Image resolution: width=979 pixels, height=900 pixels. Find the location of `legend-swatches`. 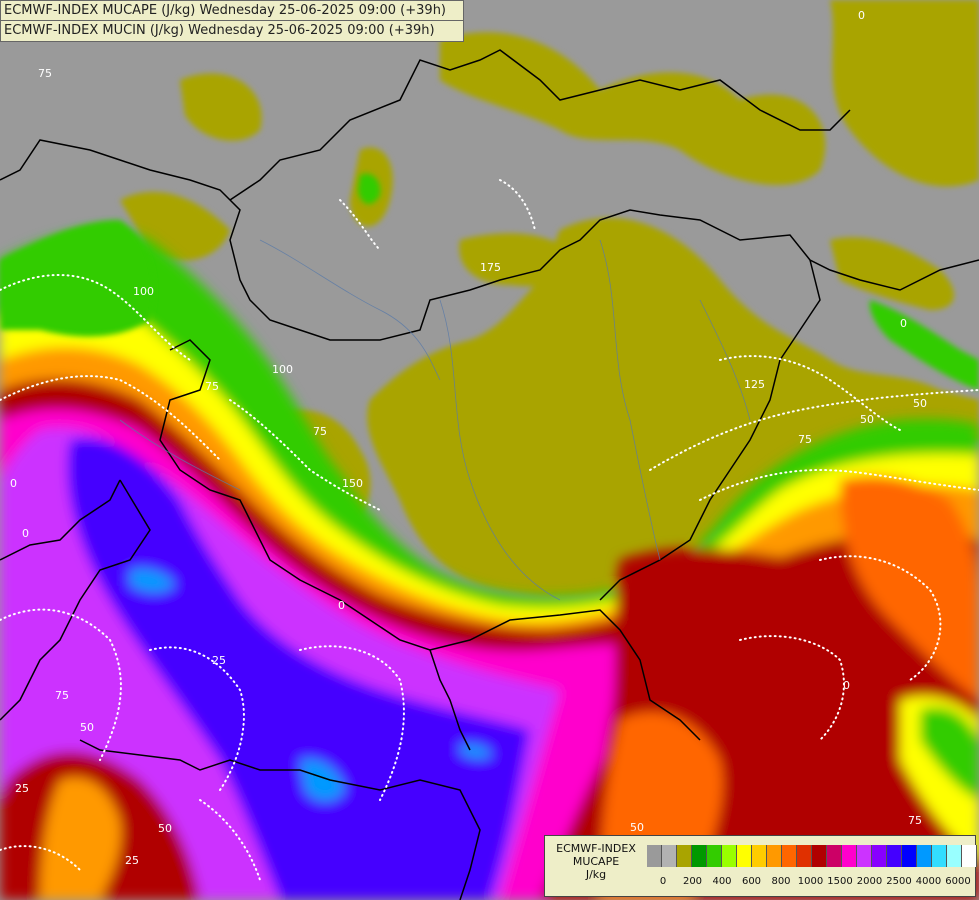

legend-swatches is located at coordinates (812, 856).